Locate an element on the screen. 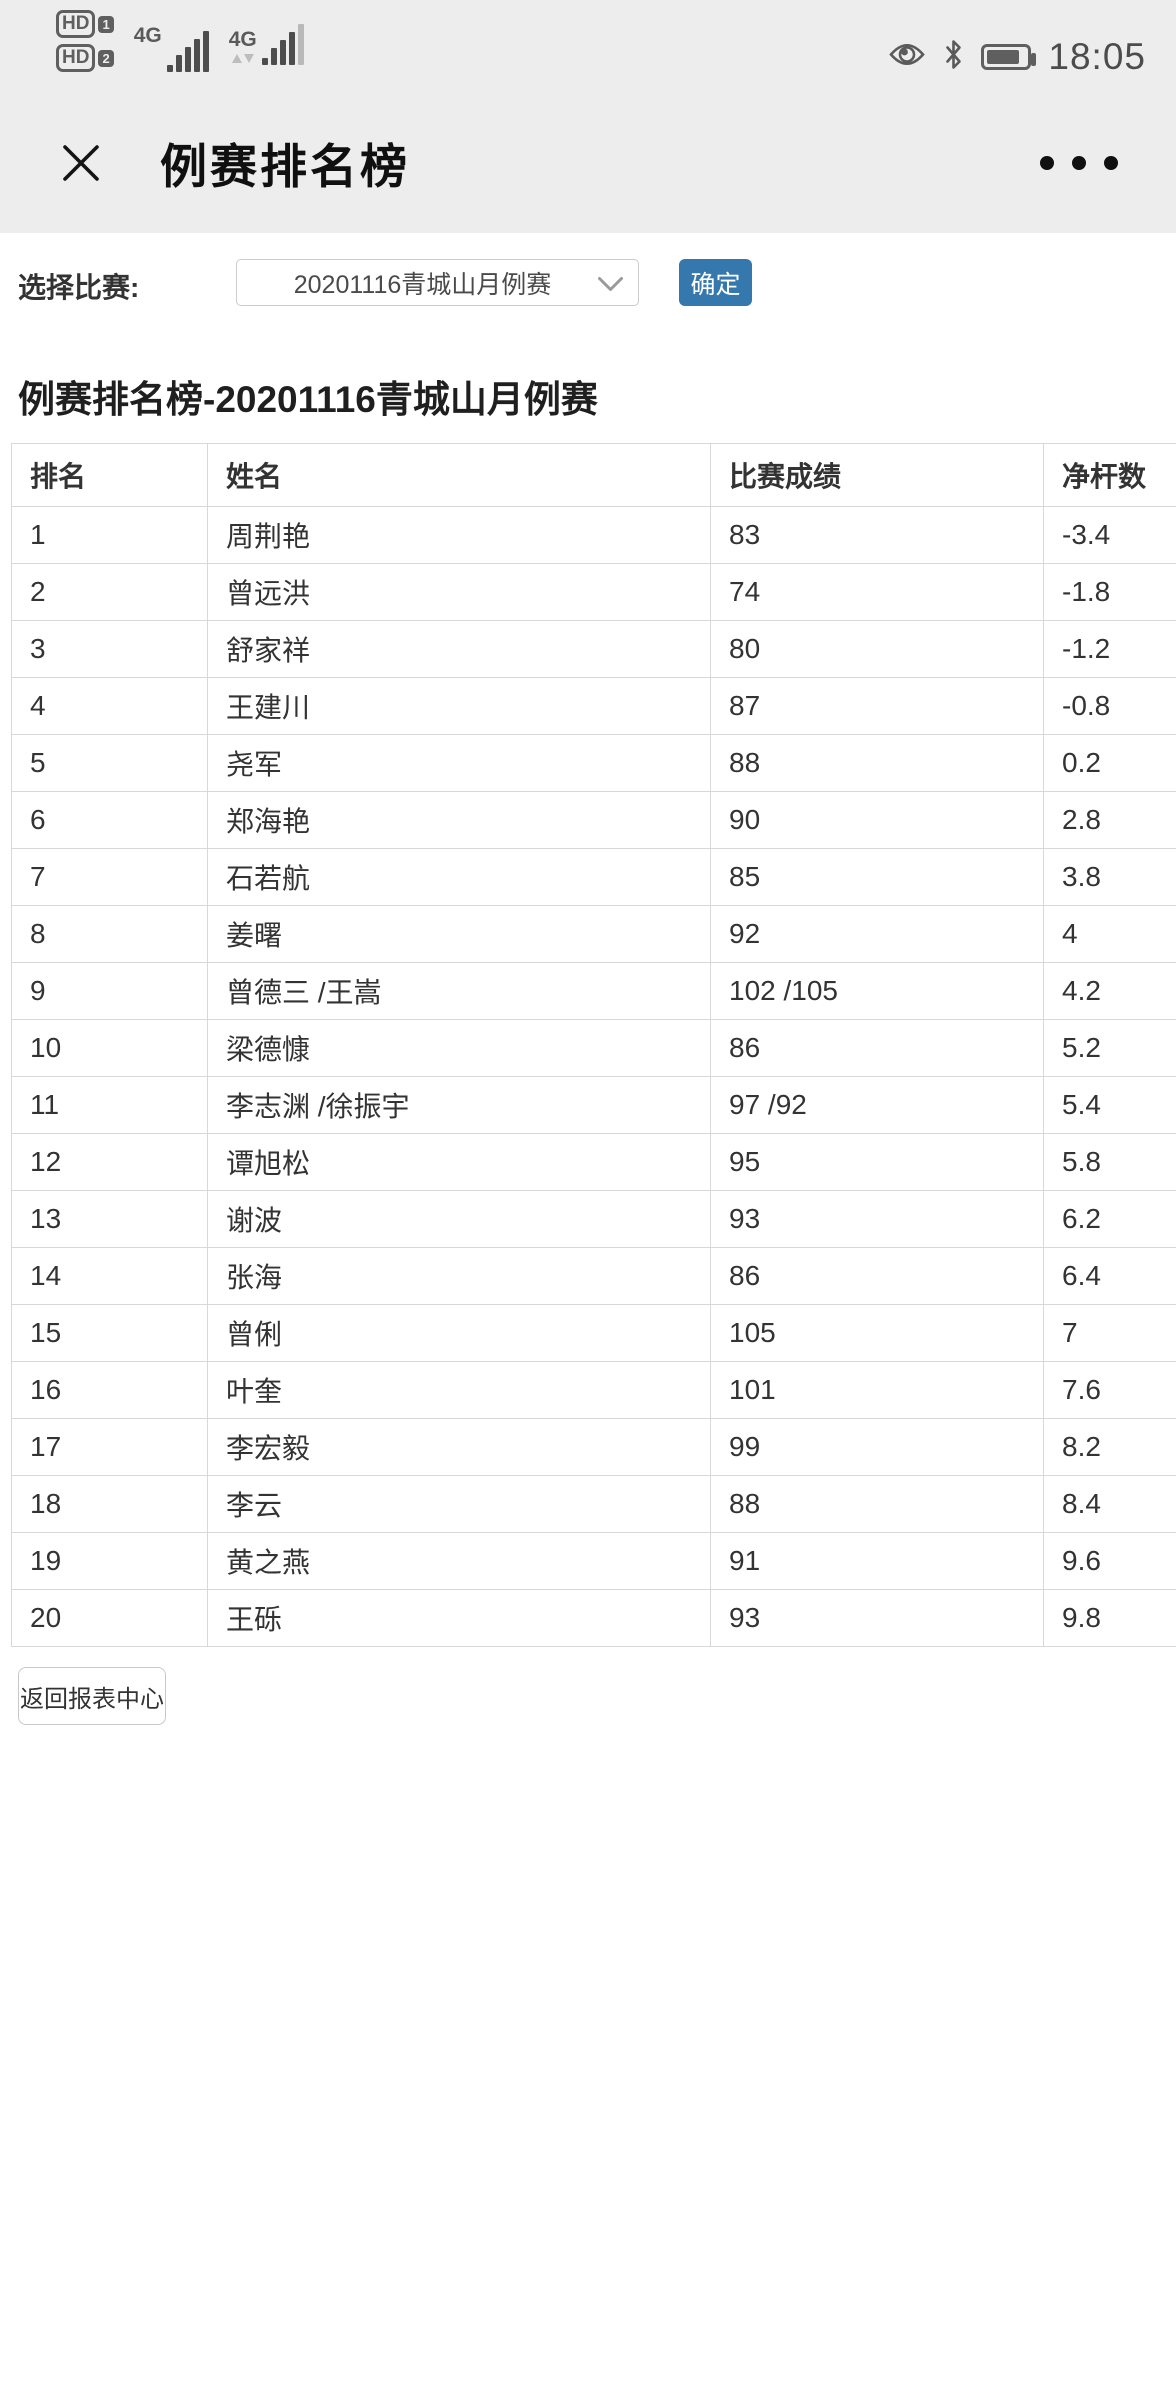  status-bar-right: 18:05 is located at coordinates (1017, 57).